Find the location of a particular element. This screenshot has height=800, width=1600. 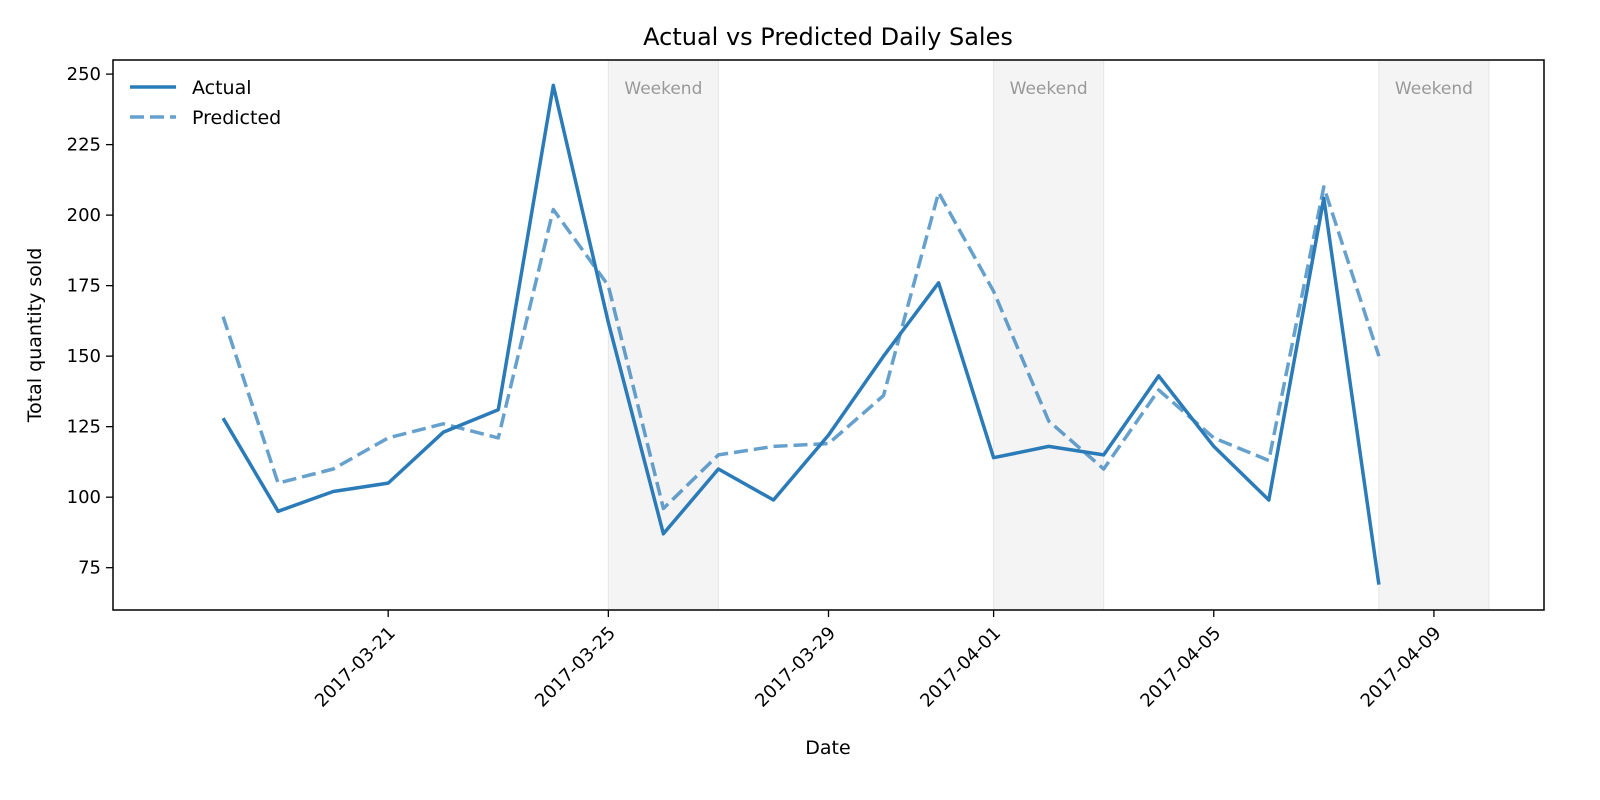

y-axis: 75 100 125 150 175 200 225 250 is located at coordinates (90, 321).